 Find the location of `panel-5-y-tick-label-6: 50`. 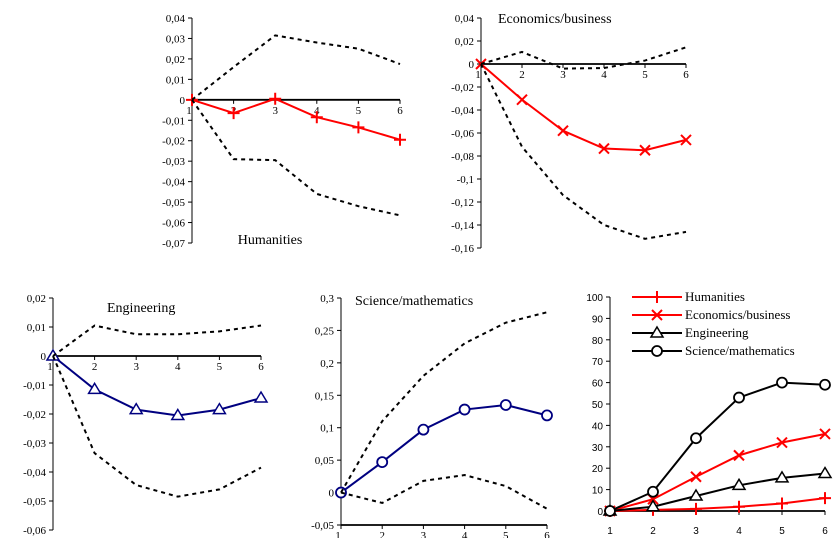

panel-5-y-tick-label-6: 50 is located at coordinates (598, 405).